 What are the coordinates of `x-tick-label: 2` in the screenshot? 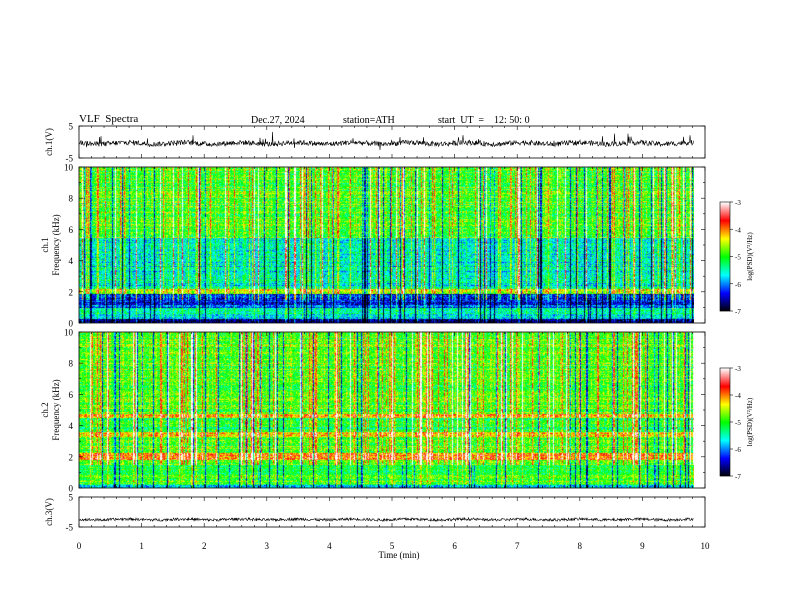 It's located at (204, 546).